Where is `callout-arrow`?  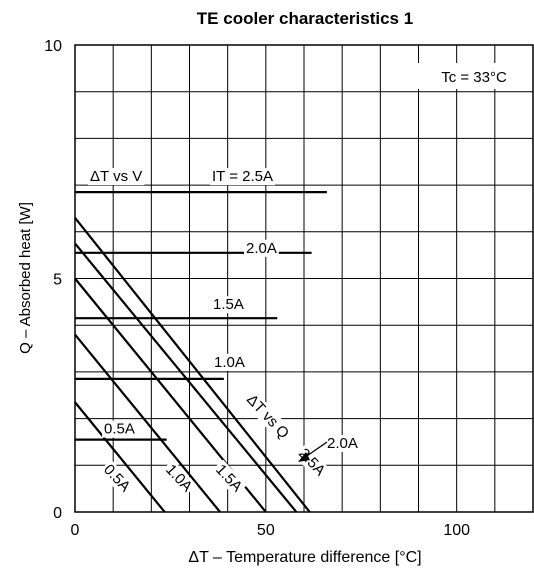
callout-arrow is located at coordinates (315, 450).